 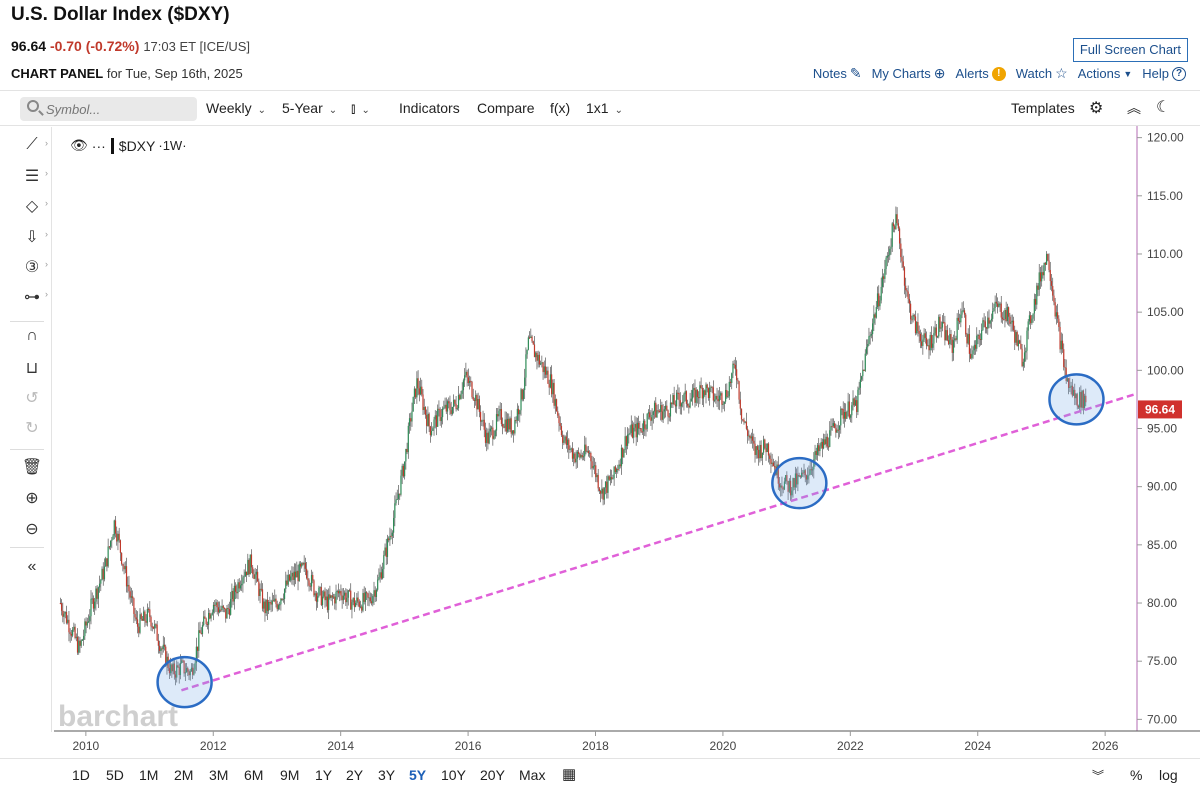 I want to click on range-3y: 3Y, so click(x=387, y=775).